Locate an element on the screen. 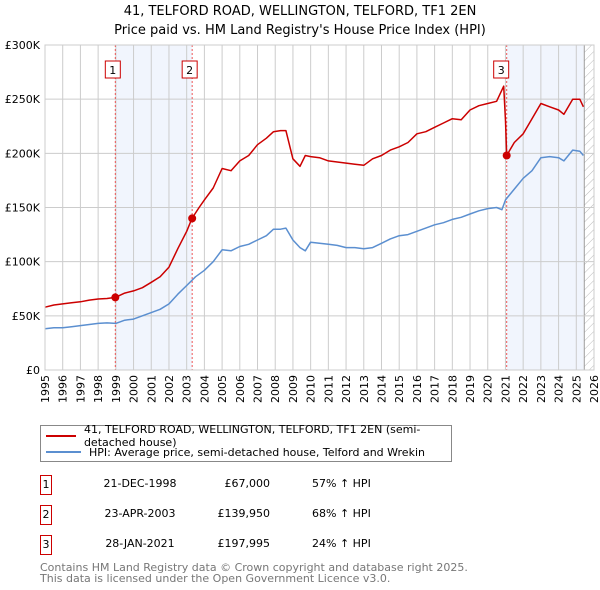 This screenshot has height=590, width=600. sale-hpi-diff: 57% ↑ HPI is located at coordinates (341, 483).